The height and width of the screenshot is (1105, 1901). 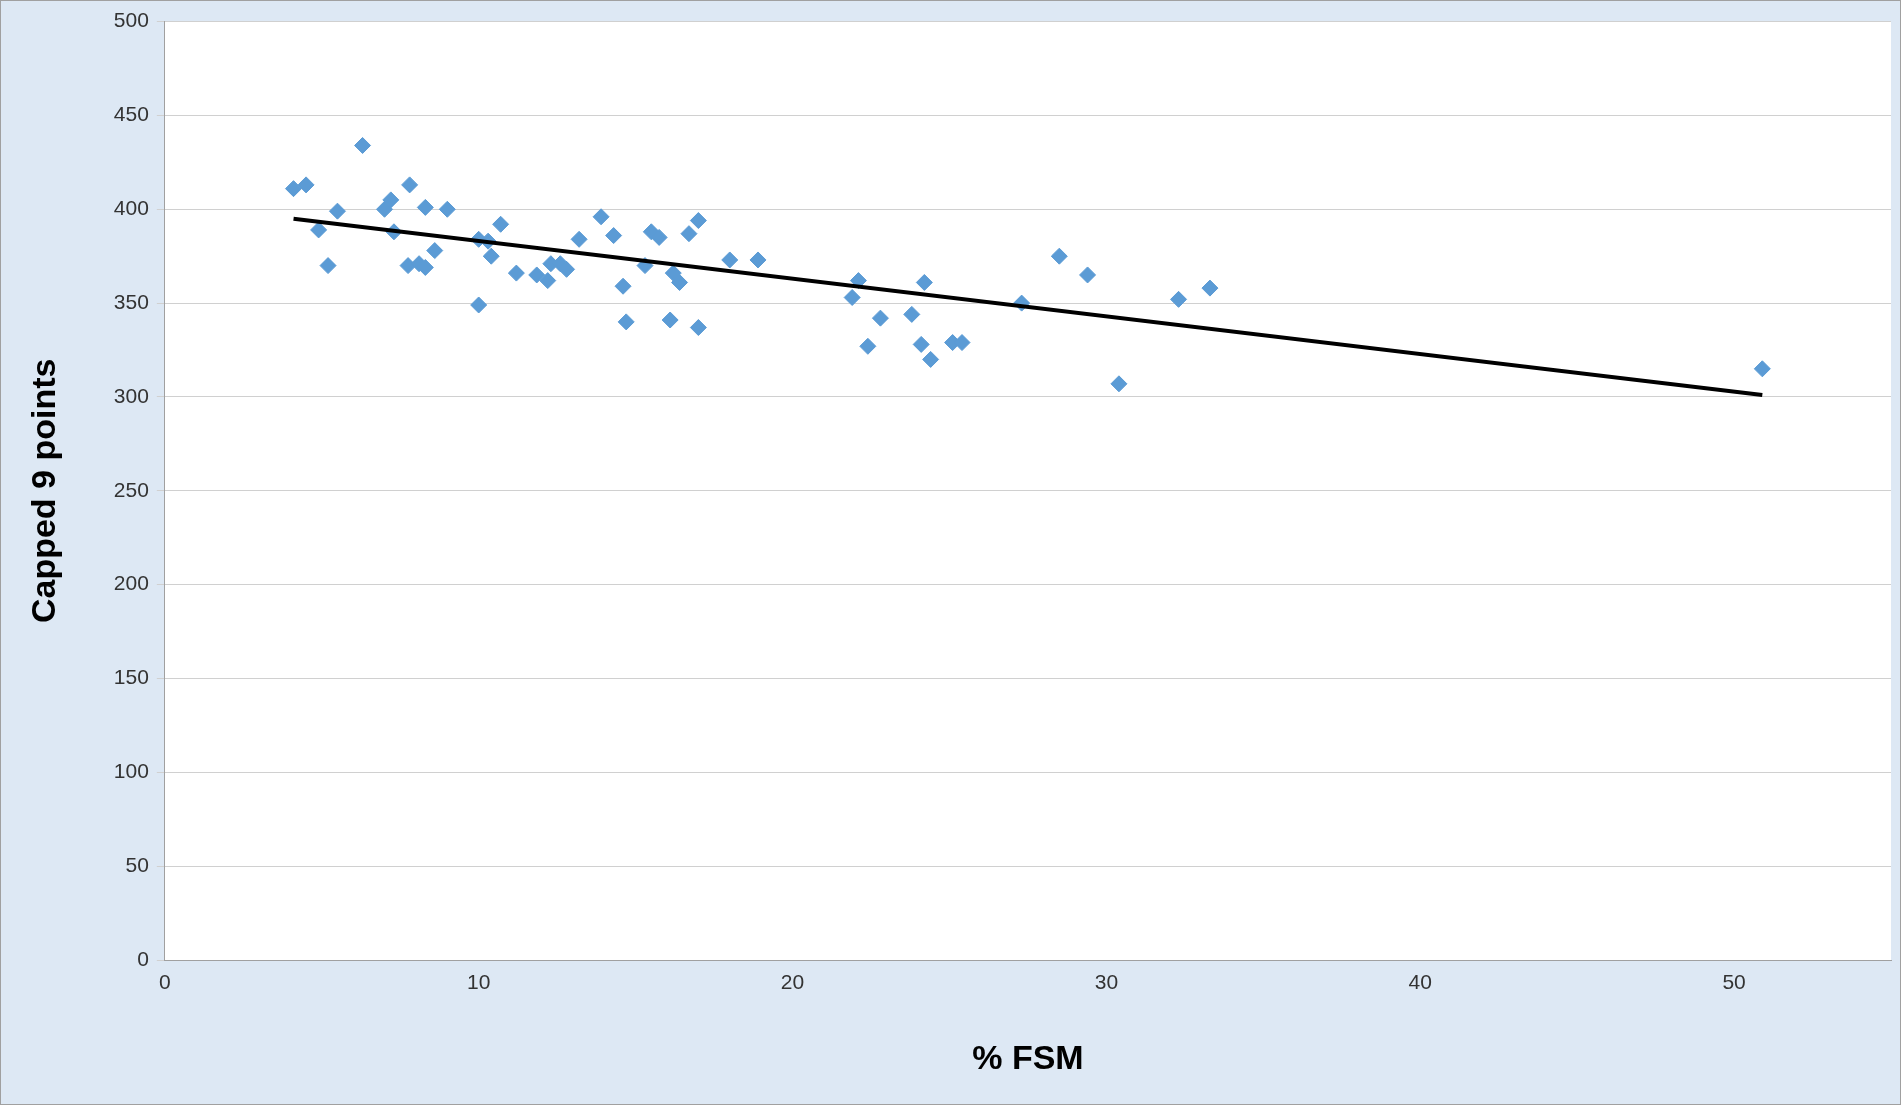 What do you see at coordinates (1734, 982) in the screenshot?
I see `x-tick-label: 50` at bounding box center [1734, 982].